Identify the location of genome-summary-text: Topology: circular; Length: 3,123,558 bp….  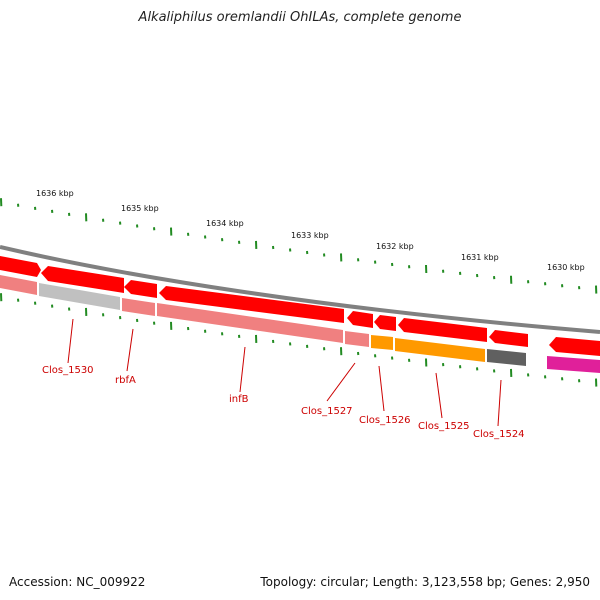
(425, 582).